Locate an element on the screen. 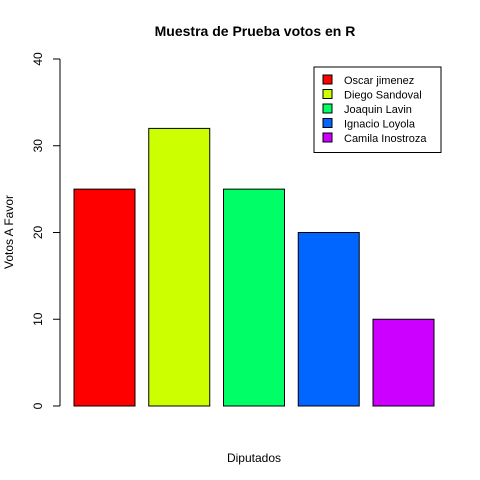  y-axis: 0 10 20 30 40 is located at coordinates (46, 230).